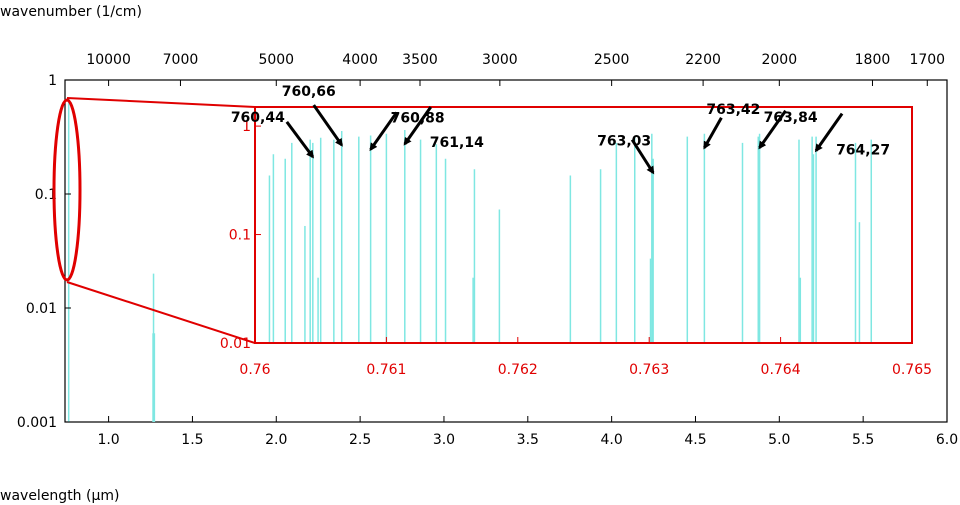 The image size is (960, 505). I want to click on secondary-x-tick-label: 3500, so click(420, 60).